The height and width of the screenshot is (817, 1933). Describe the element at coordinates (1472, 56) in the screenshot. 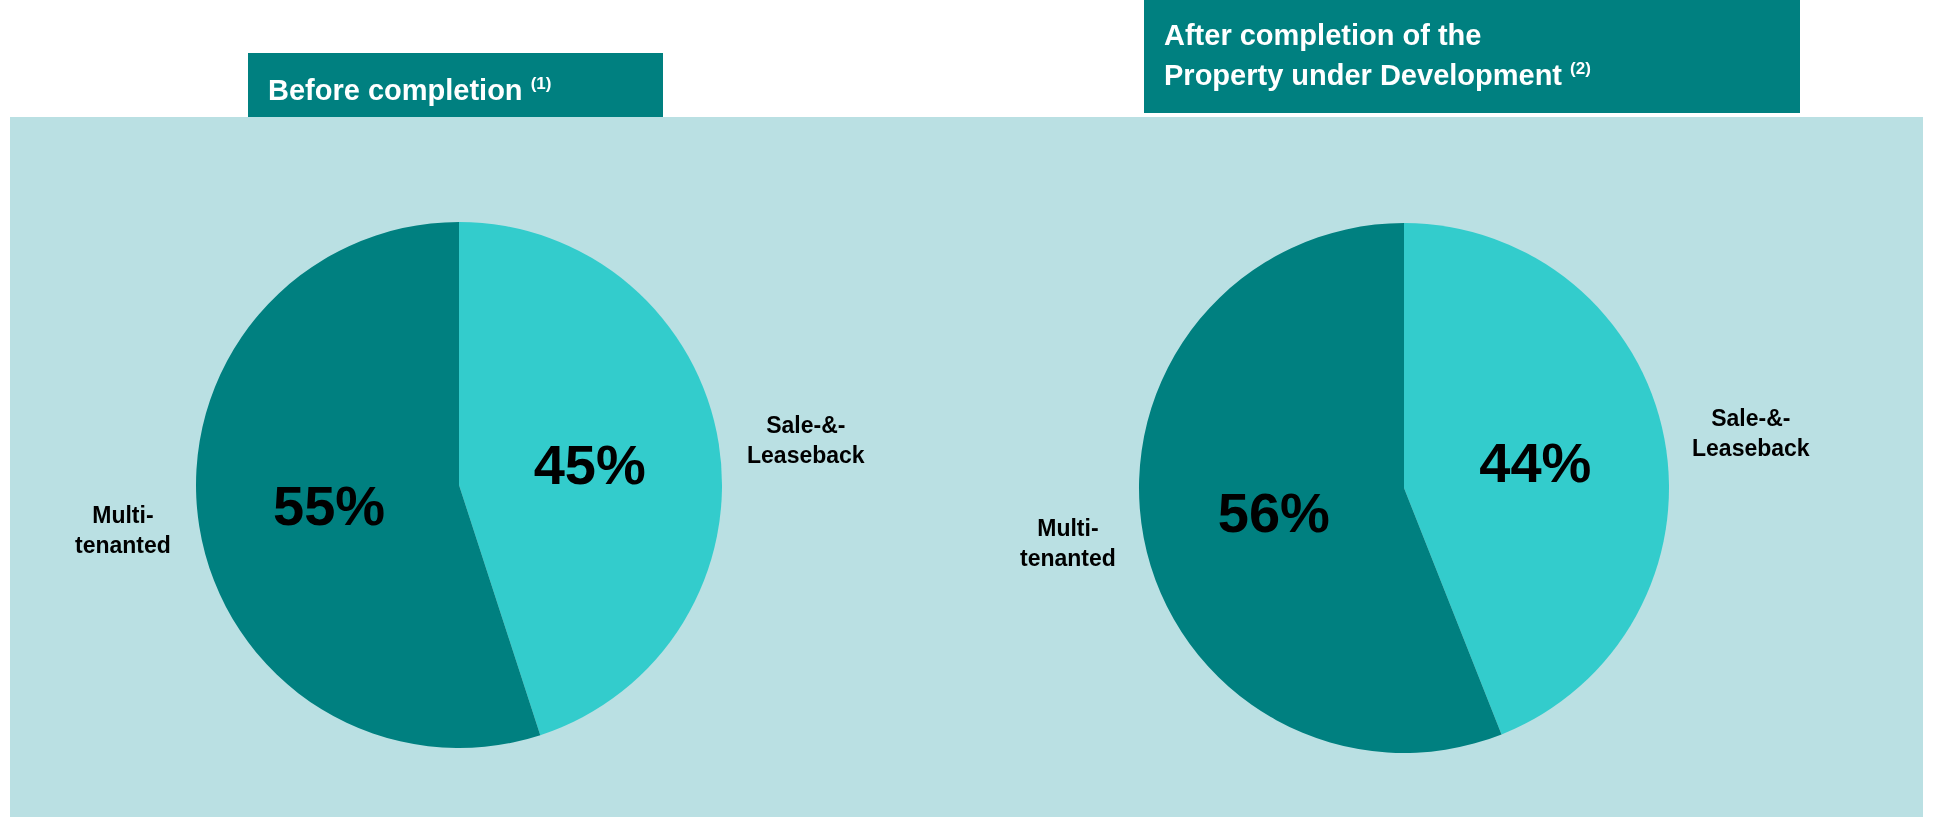

I see `chart-title: After completion of the Property under Development $^{(2)}$` at that location.